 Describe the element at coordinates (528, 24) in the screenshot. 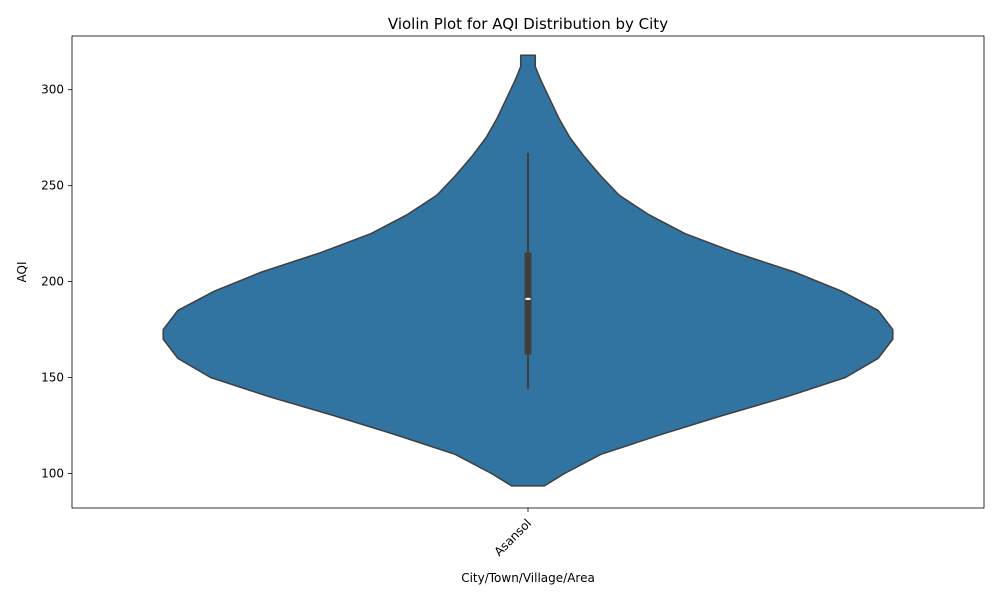

I see `chart-title: Violin Plot for AQI Distribution by City` at that location.